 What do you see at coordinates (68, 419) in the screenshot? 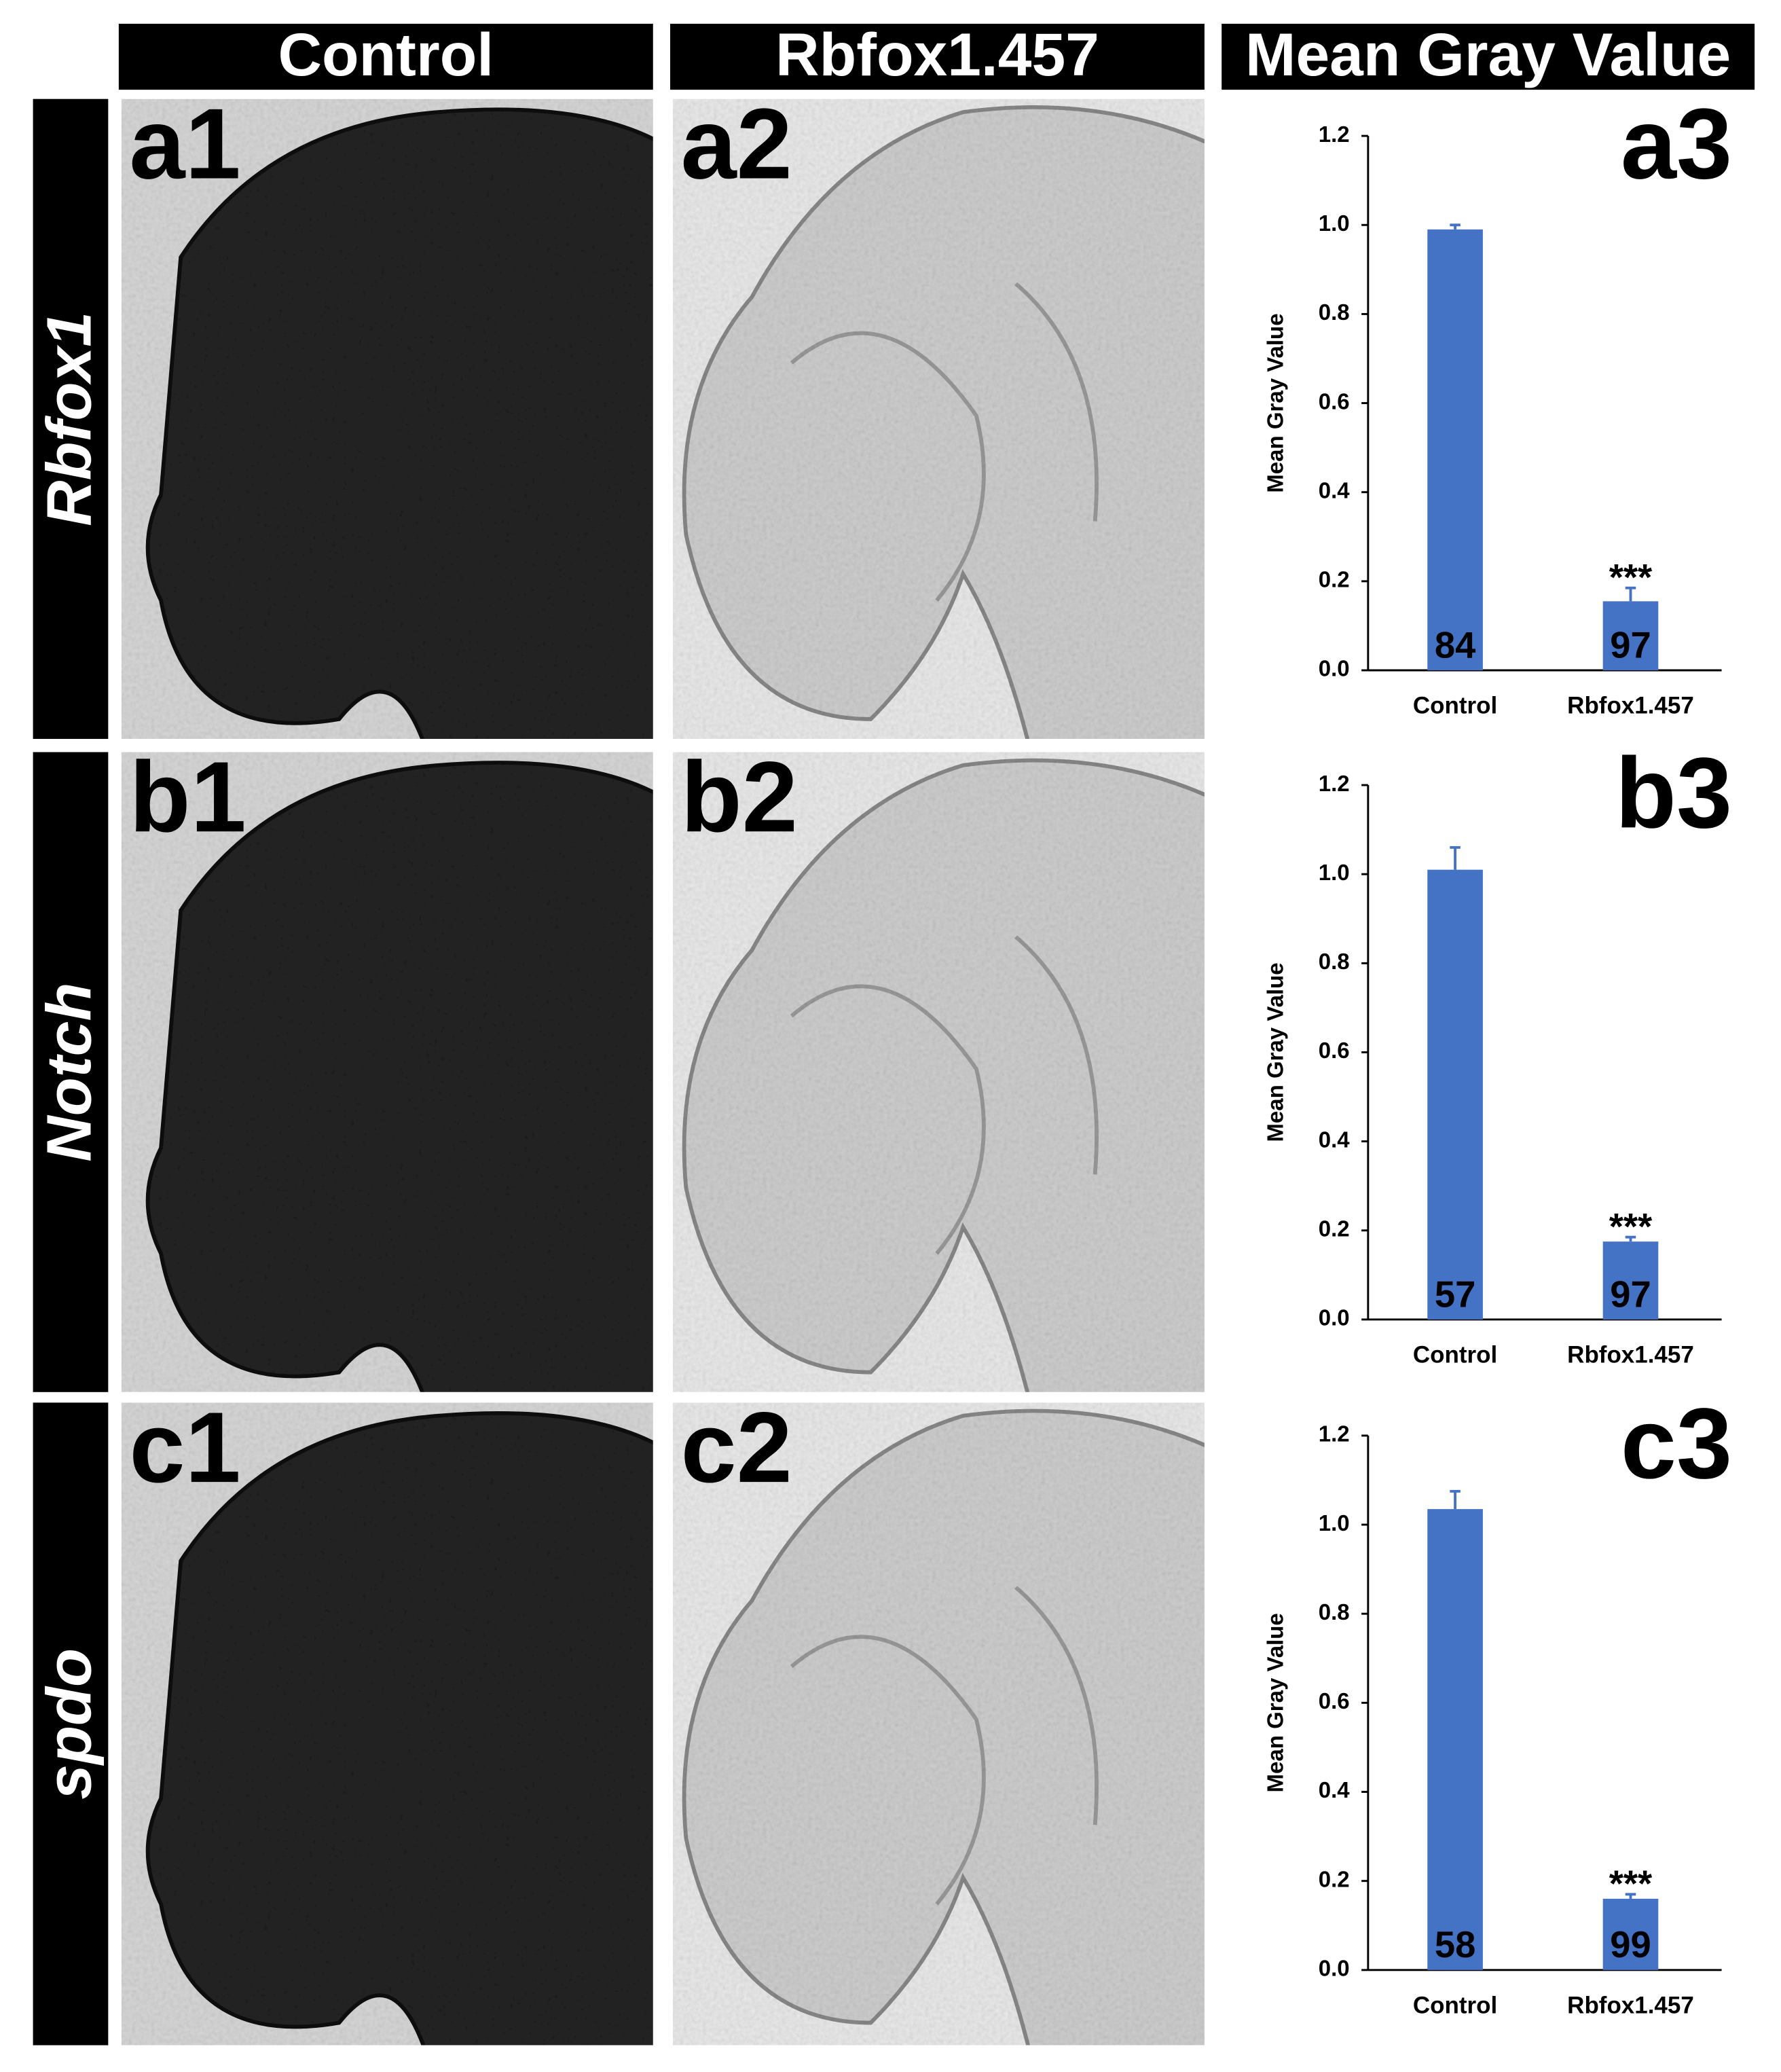
I see `row-label: Rbfox1` at bounding box center [68, 419].